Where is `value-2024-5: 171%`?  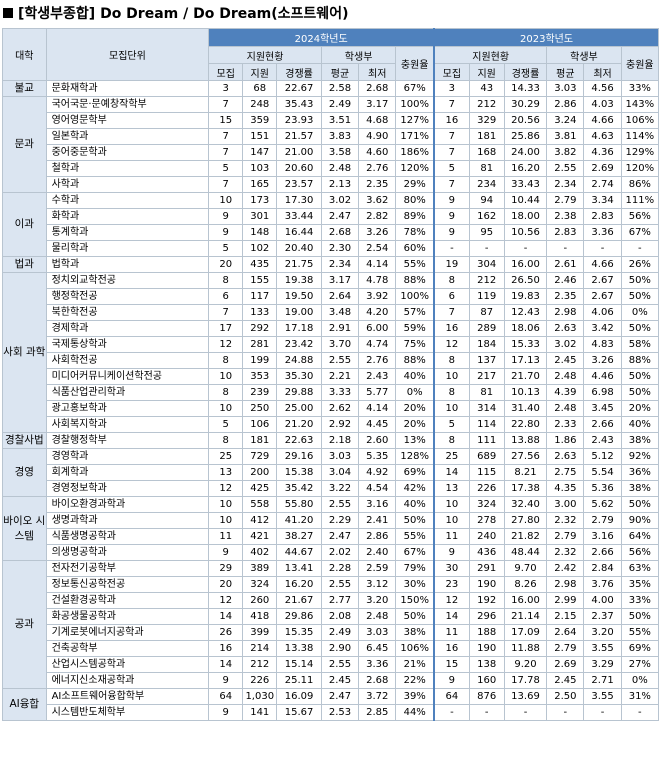 value-2024-5: 171% is located at coordinates (415, 136).